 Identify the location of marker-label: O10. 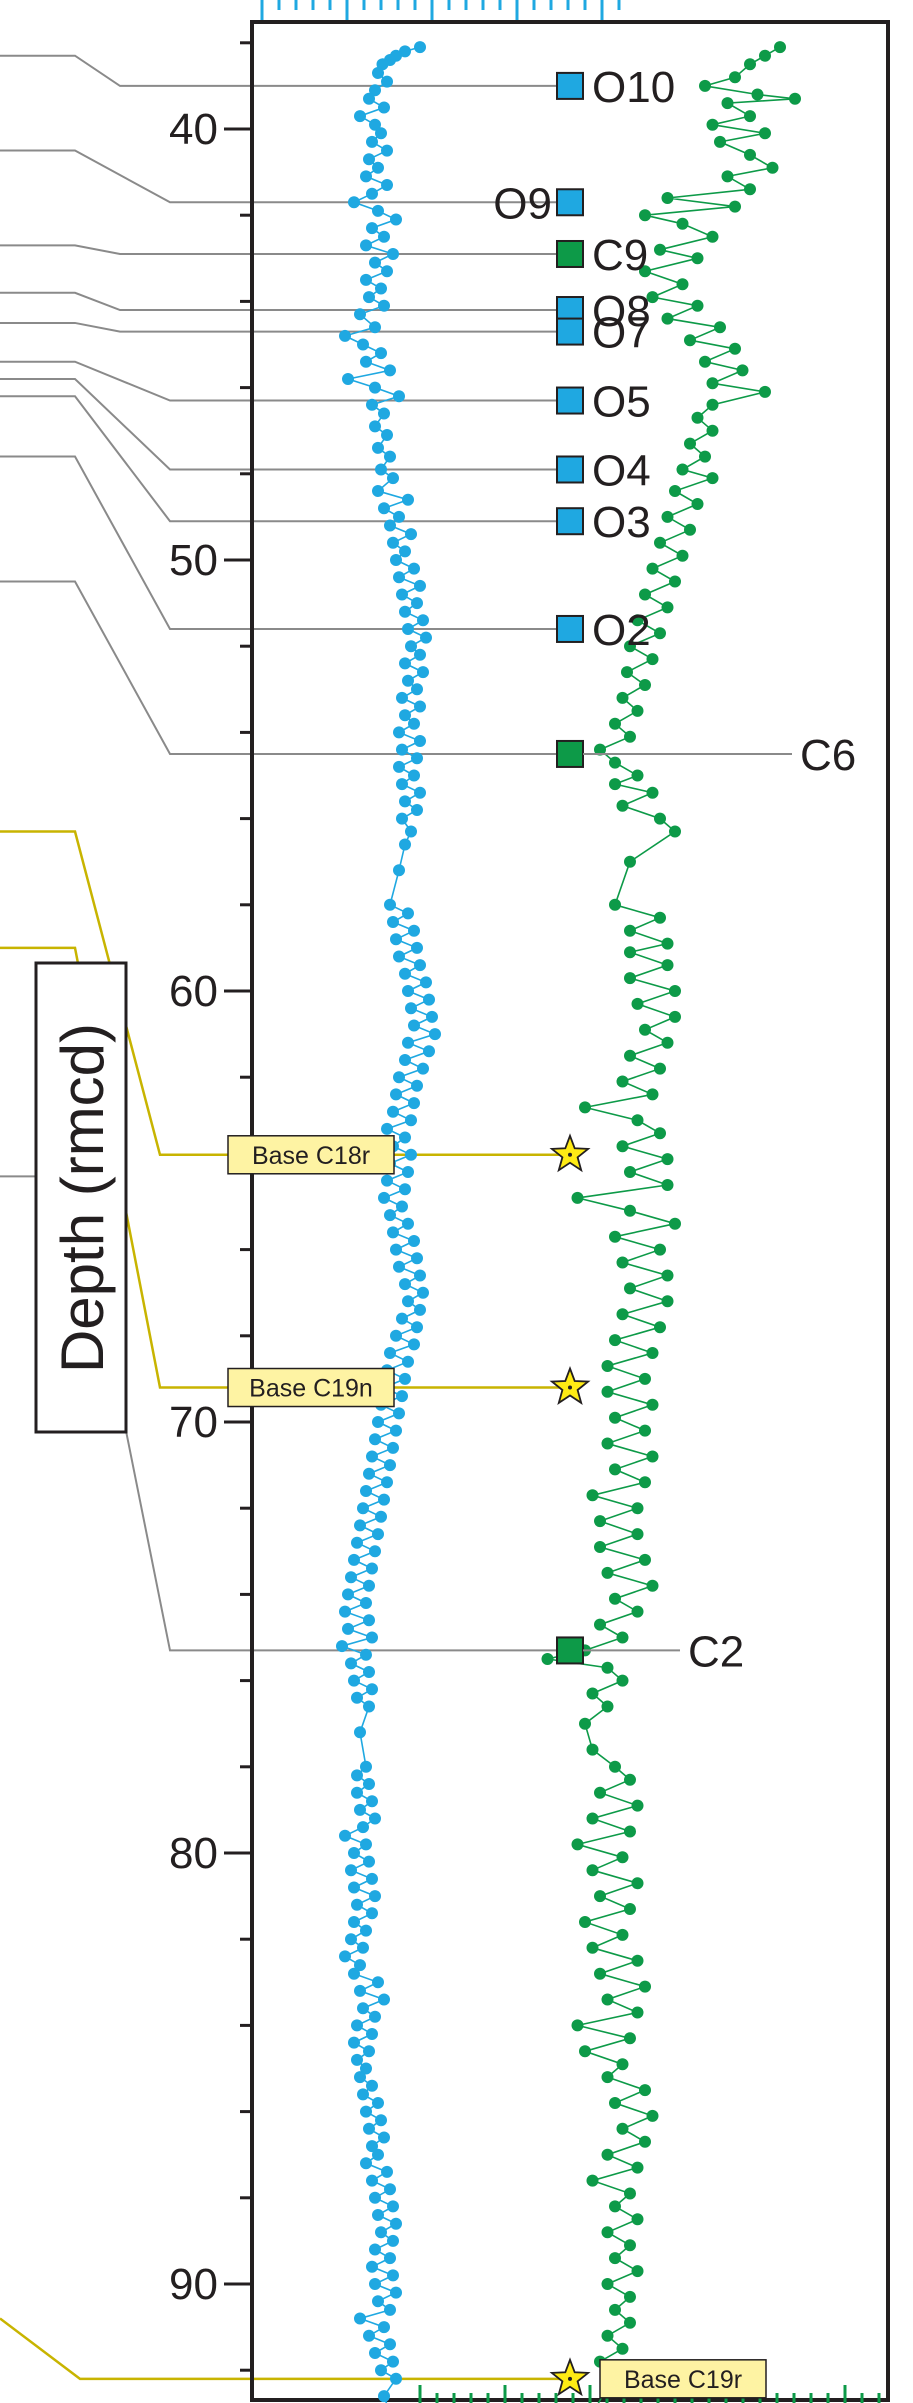
(633, 87).